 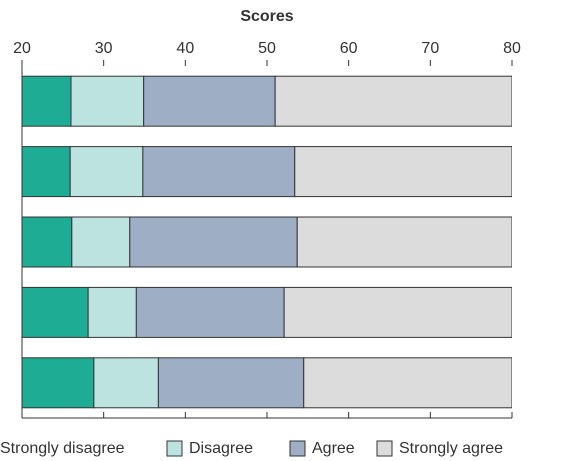 What do you see at coordinates (266, 16) in the screenshot?
I see `chart-title: Scores` at bounding box center [266, 16].